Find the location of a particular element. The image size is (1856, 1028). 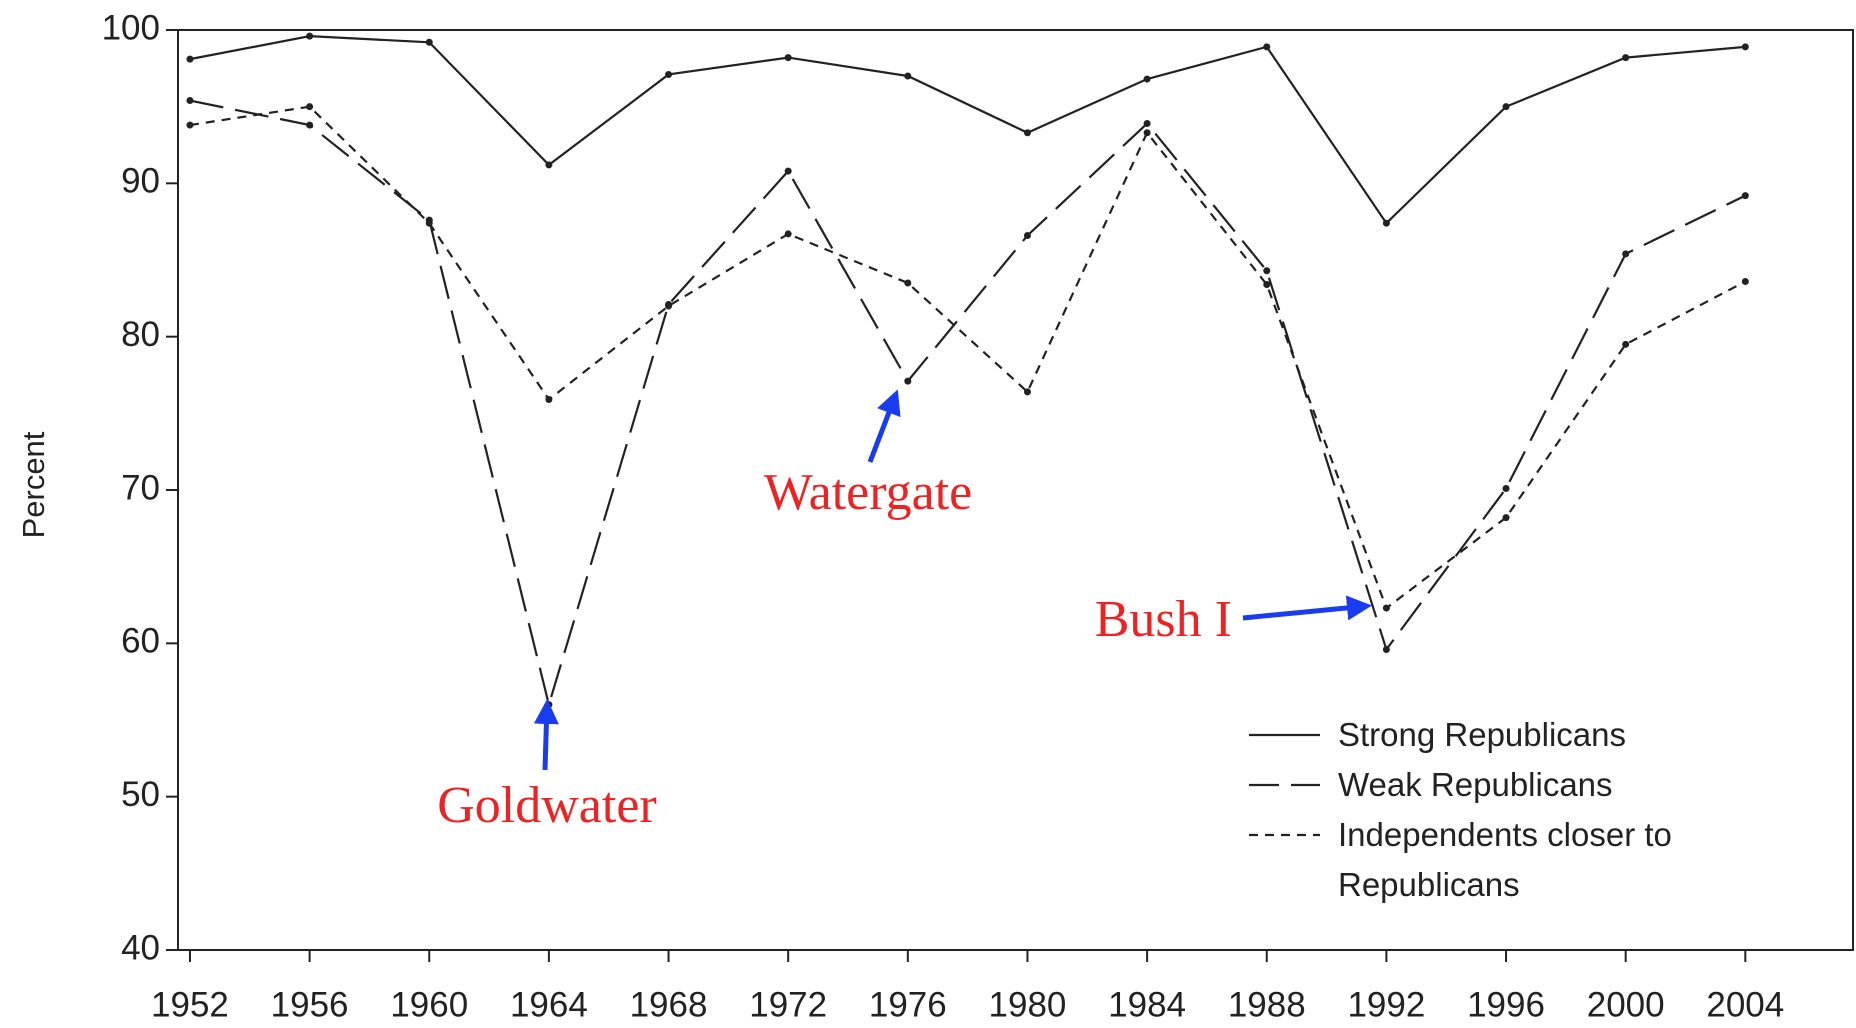

legend-label: Strong Republicans is located at coordinates (1482, 734).